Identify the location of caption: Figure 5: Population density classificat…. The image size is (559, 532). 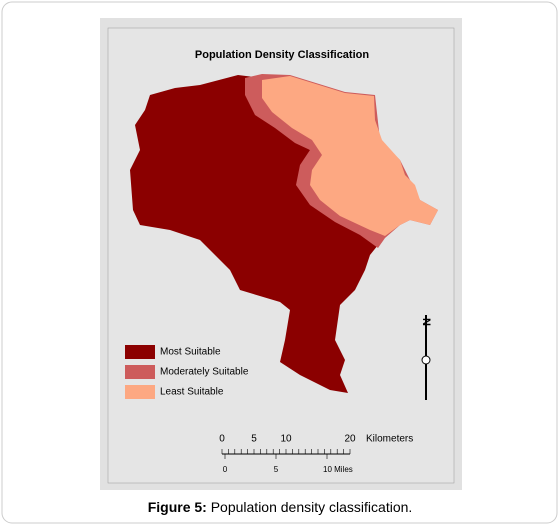
(280, 507).